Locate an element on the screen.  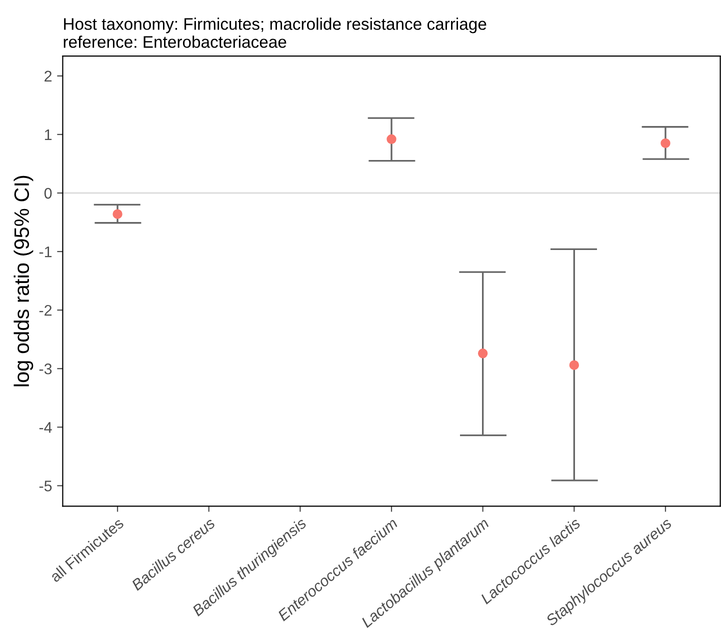
y-tick-label: 2 is located at coordinates (48, 76).